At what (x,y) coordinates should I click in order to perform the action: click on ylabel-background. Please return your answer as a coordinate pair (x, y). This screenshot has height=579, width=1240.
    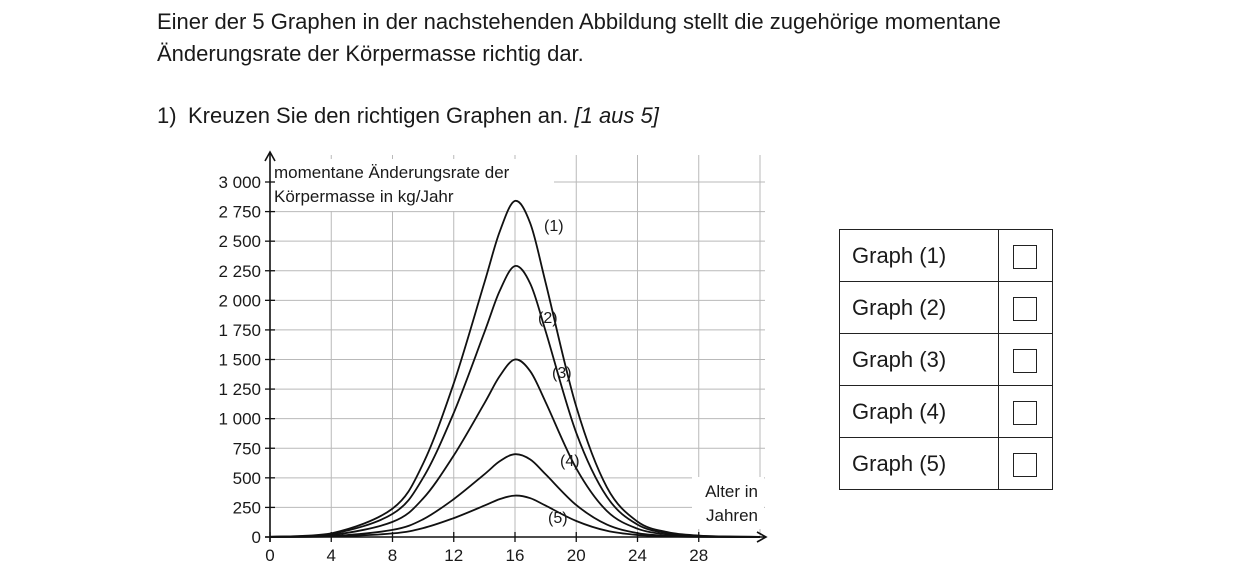
    Looking at the image, I should click on (414, 185).